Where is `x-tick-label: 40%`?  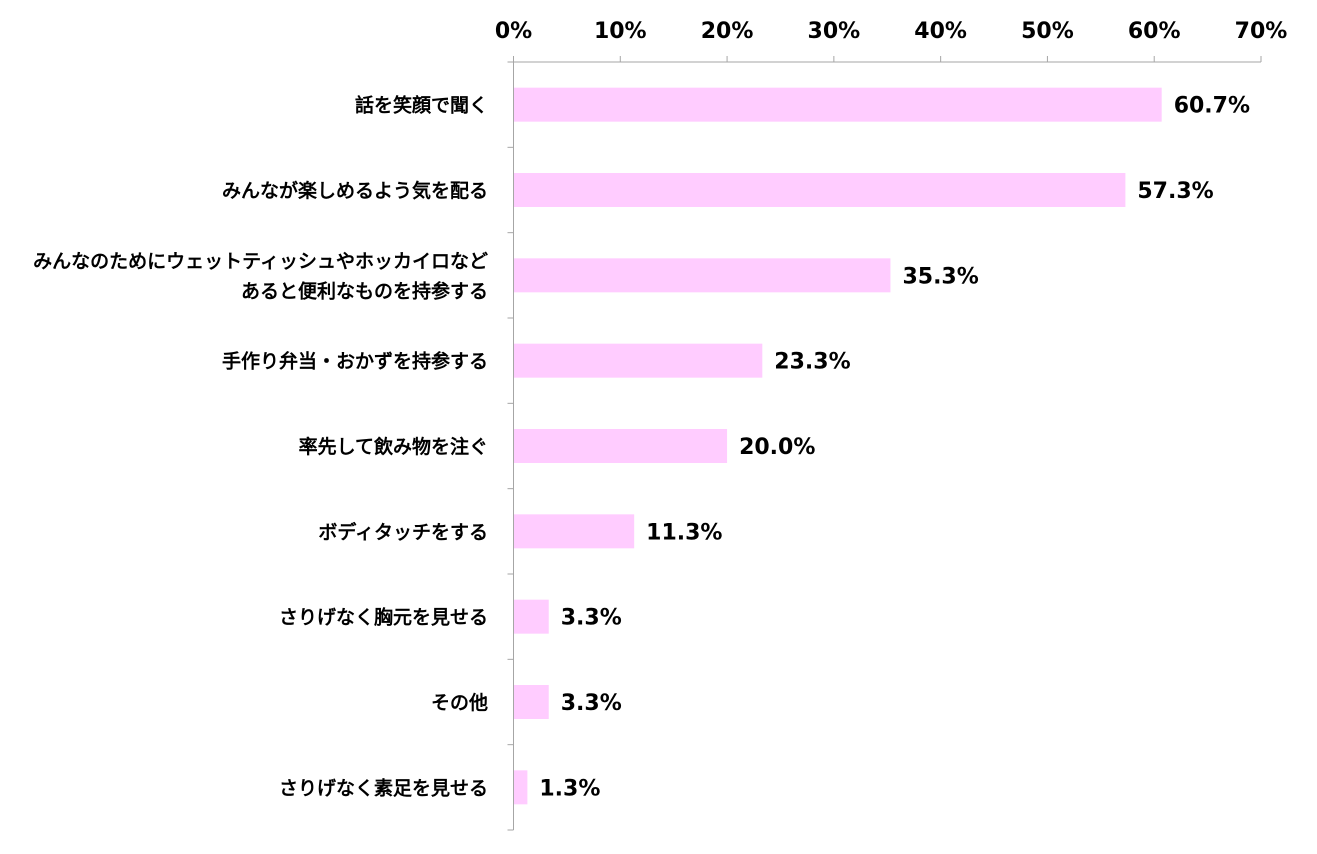 x-tick-label: 40% is located at coordinates (940, 31).